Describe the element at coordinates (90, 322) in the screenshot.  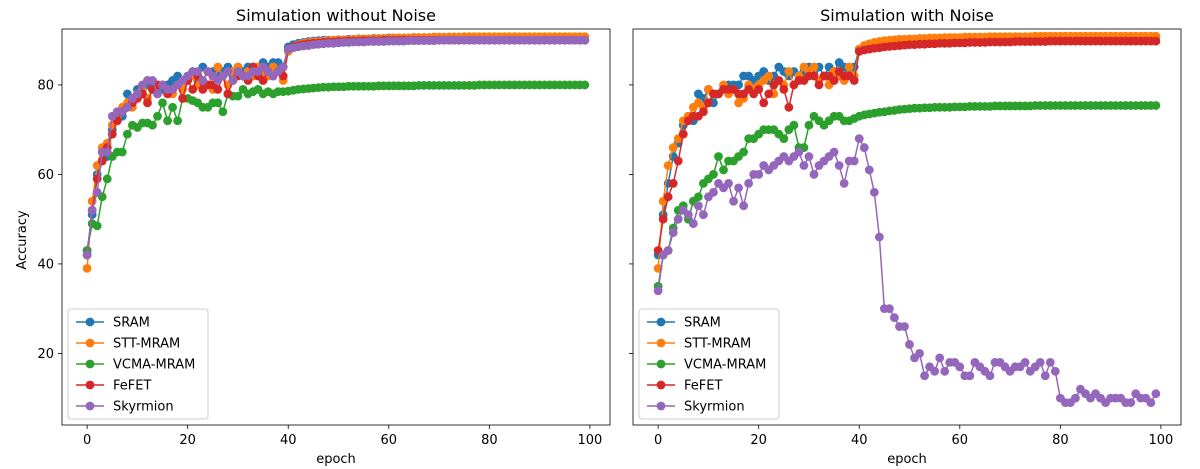
I see `legend-marker-sram` at that location.